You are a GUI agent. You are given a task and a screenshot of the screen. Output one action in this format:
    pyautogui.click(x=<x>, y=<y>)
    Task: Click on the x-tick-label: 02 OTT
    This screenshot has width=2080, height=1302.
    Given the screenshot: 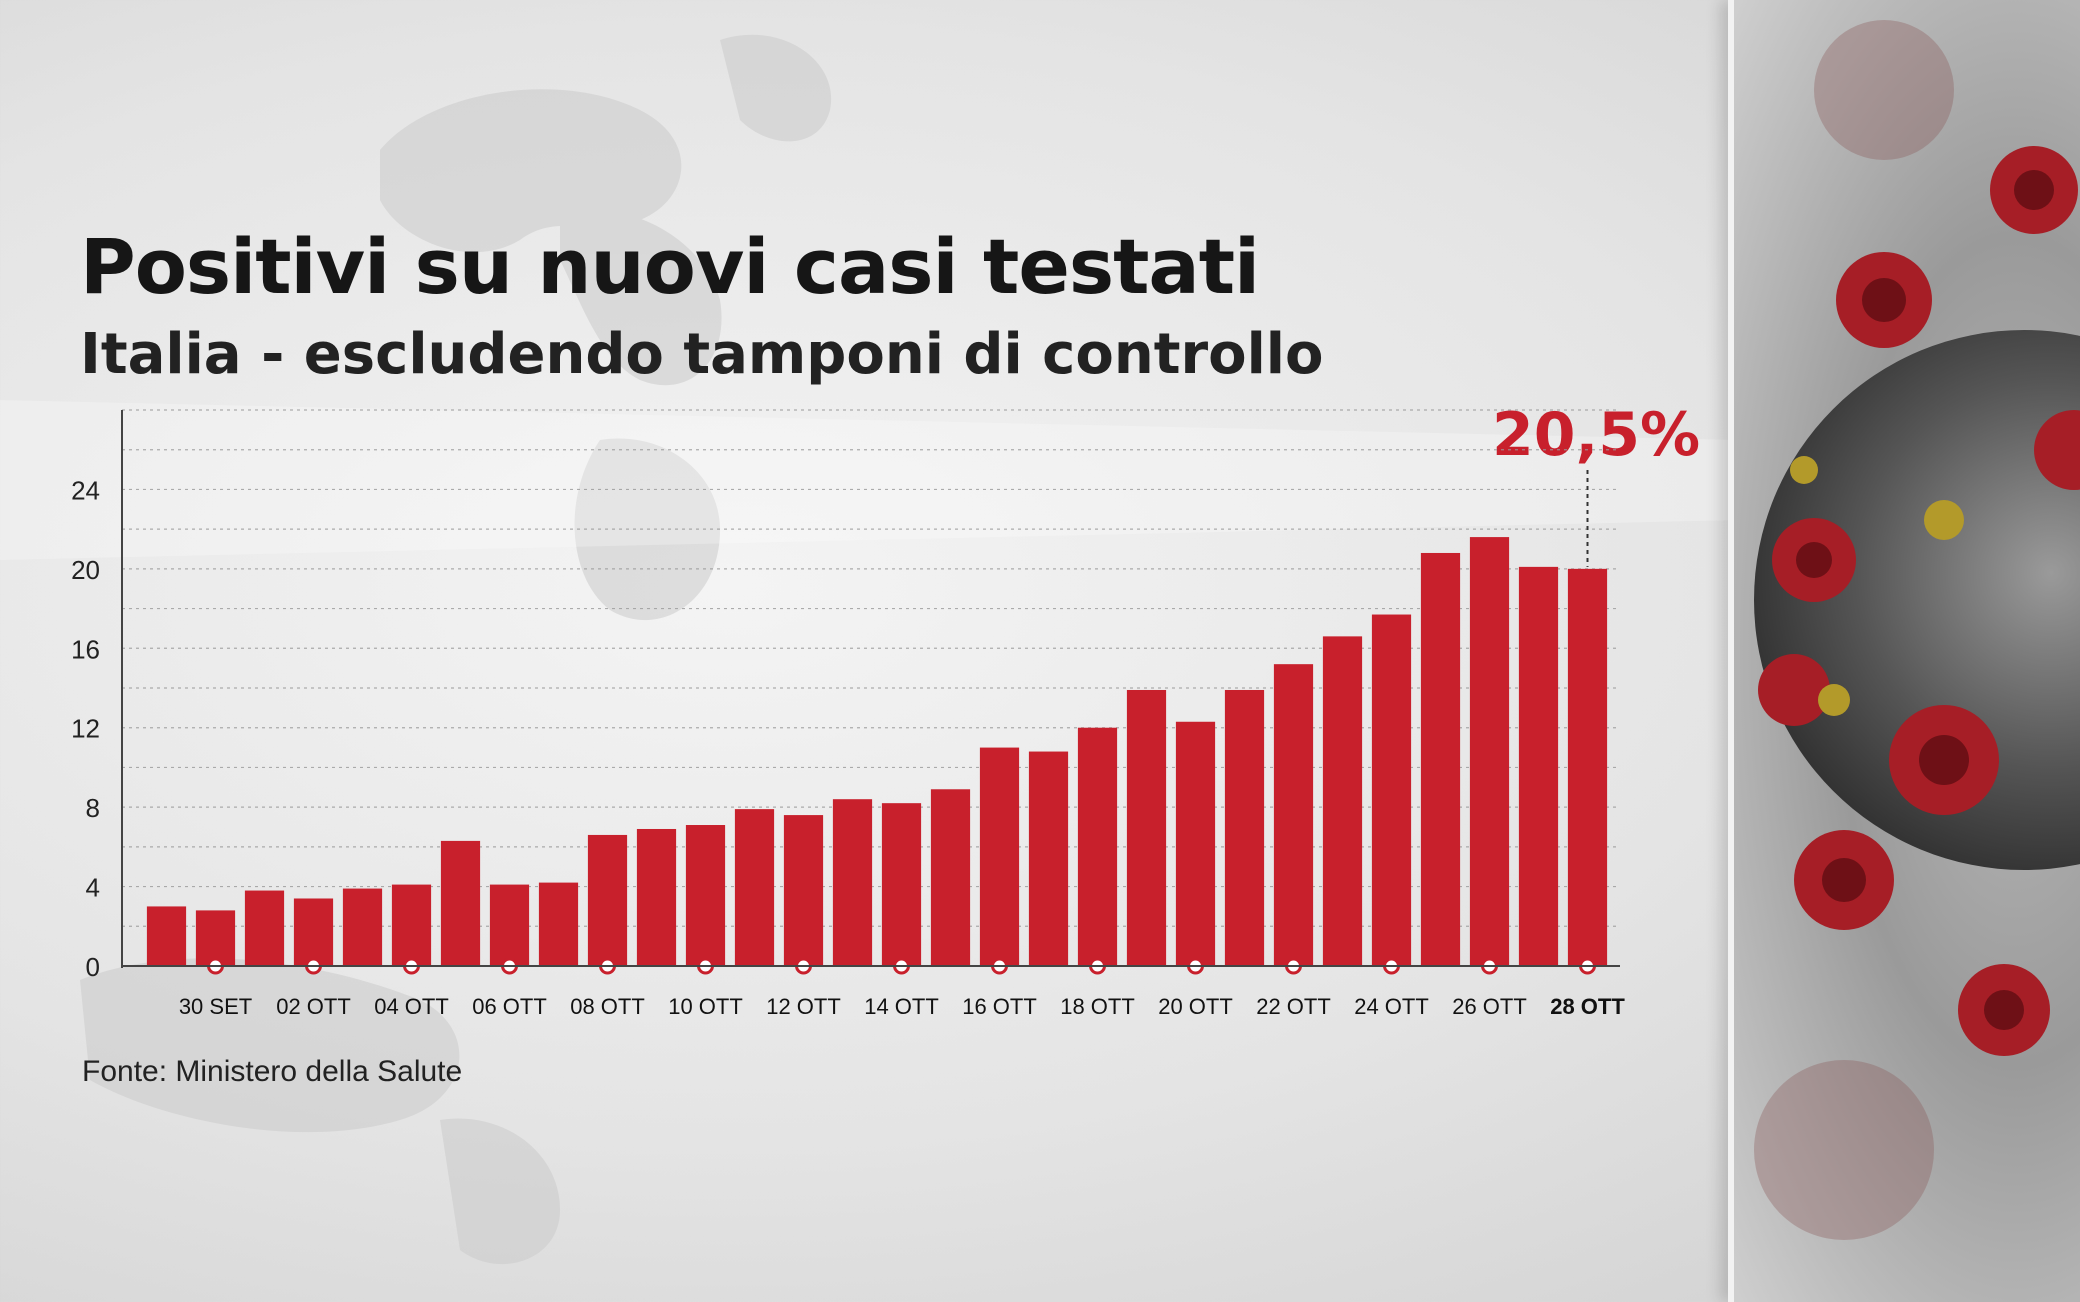 What is the action you would take?
    pyautogui.click(x=313, y=1006)
    